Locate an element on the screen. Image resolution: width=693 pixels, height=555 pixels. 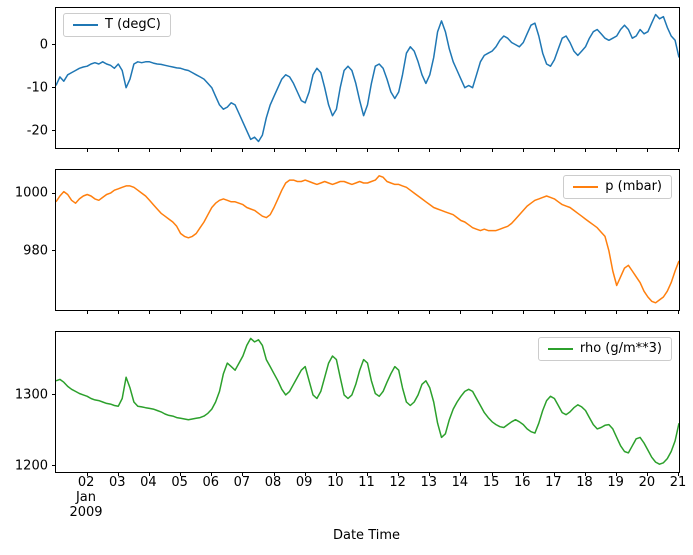
y-tick-label: 1000 is located at coordinates (31, 193).